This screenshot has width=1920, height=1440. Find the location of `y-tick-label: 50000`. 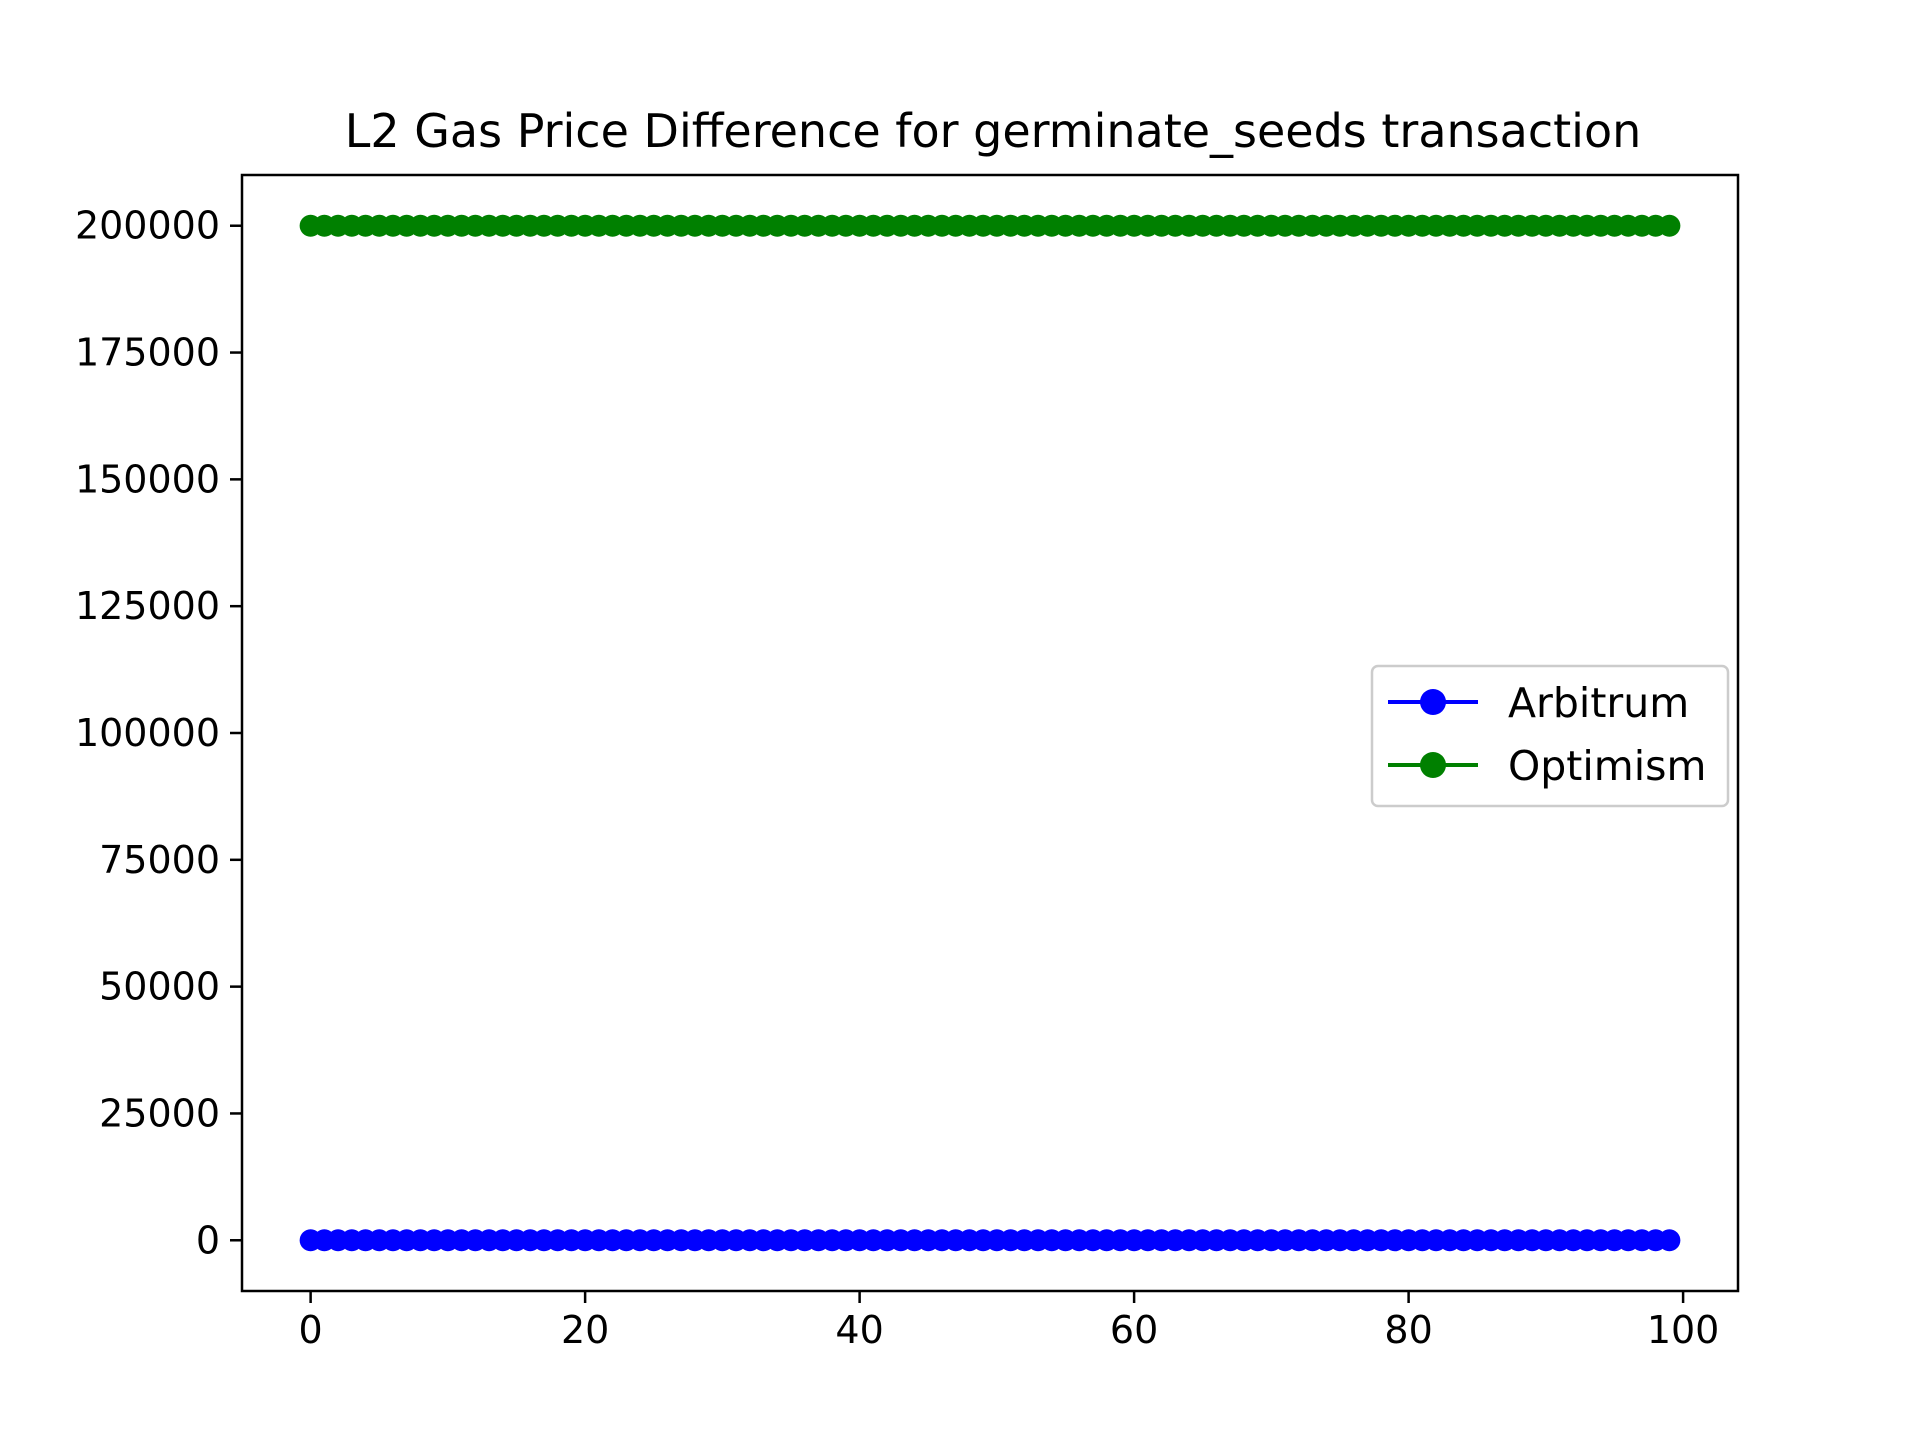

y-tick-label: 50000 is located at coordinates (159, 987).